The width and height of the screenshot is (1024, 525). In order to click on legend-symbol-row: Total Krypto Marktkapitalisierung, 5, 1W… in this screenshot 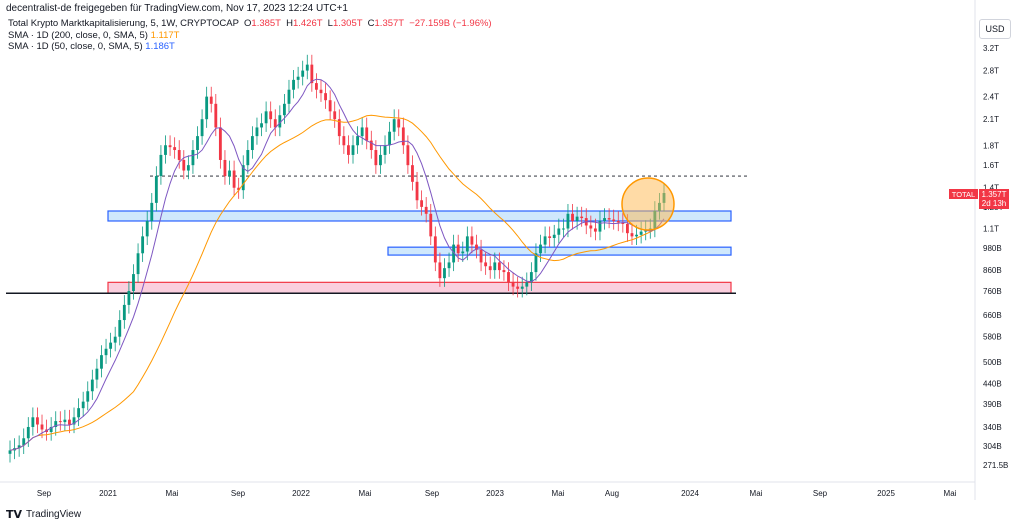, I will do `click(250, 24)`.